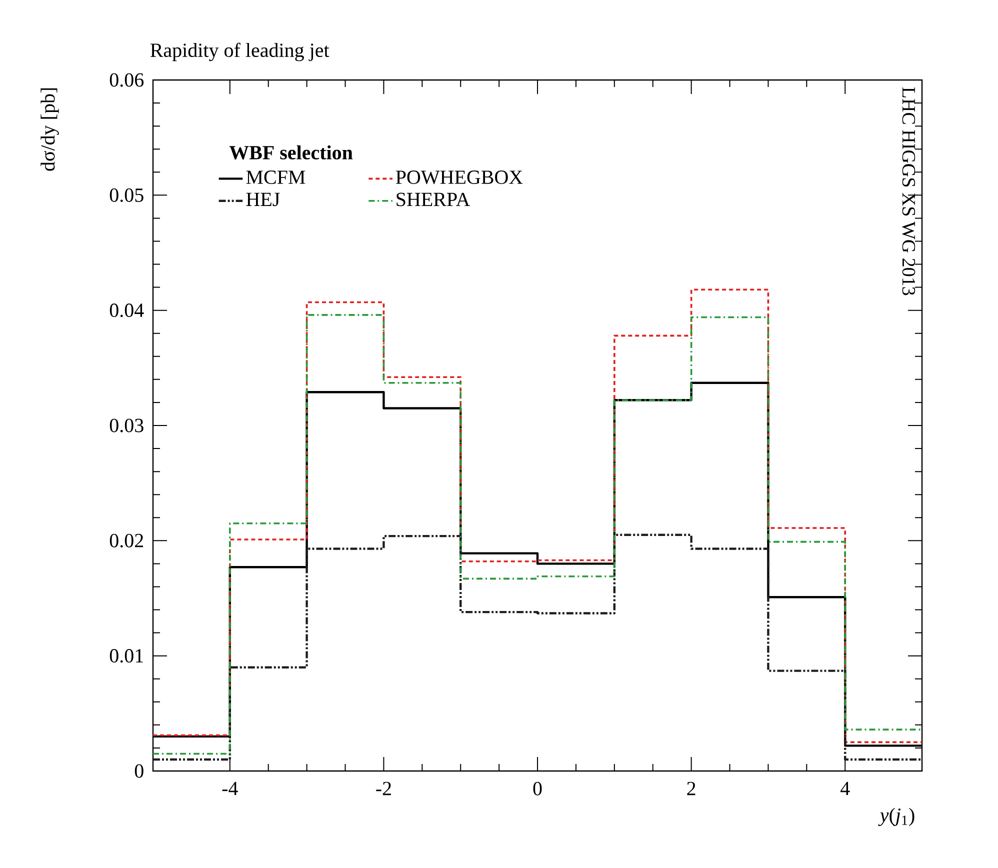  What do you see at coordinates (383, 789) in the screenshot?
I see `x-tick-label: -2` at bounding box center [383, 789].